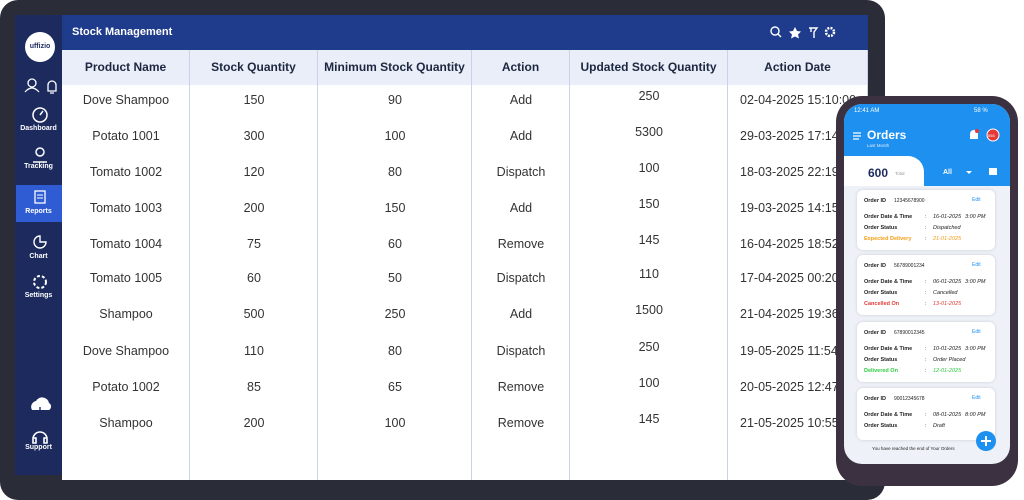 The image size is (1024, 500). Describe the element at coordinates (254, 314) in the screenshot. I see `table-cell: 500` at that location.